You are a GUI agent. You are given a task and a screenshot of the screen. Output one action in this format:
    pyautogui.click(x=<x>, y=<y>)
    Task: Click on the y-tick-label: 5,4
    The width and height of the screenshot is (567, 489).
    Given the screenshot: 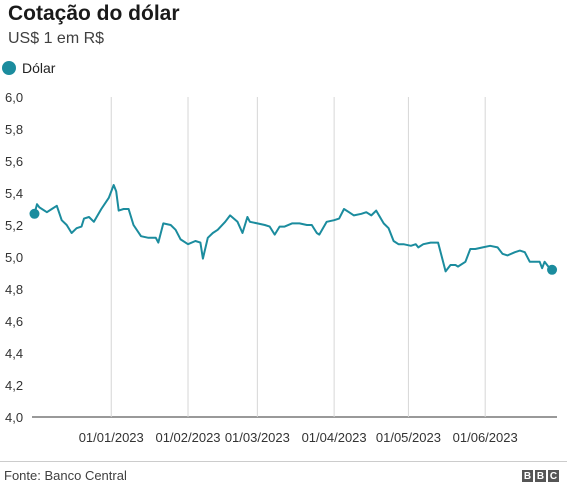 What is the action you would take?
    pyautogui.click(x=14, y=193)
    